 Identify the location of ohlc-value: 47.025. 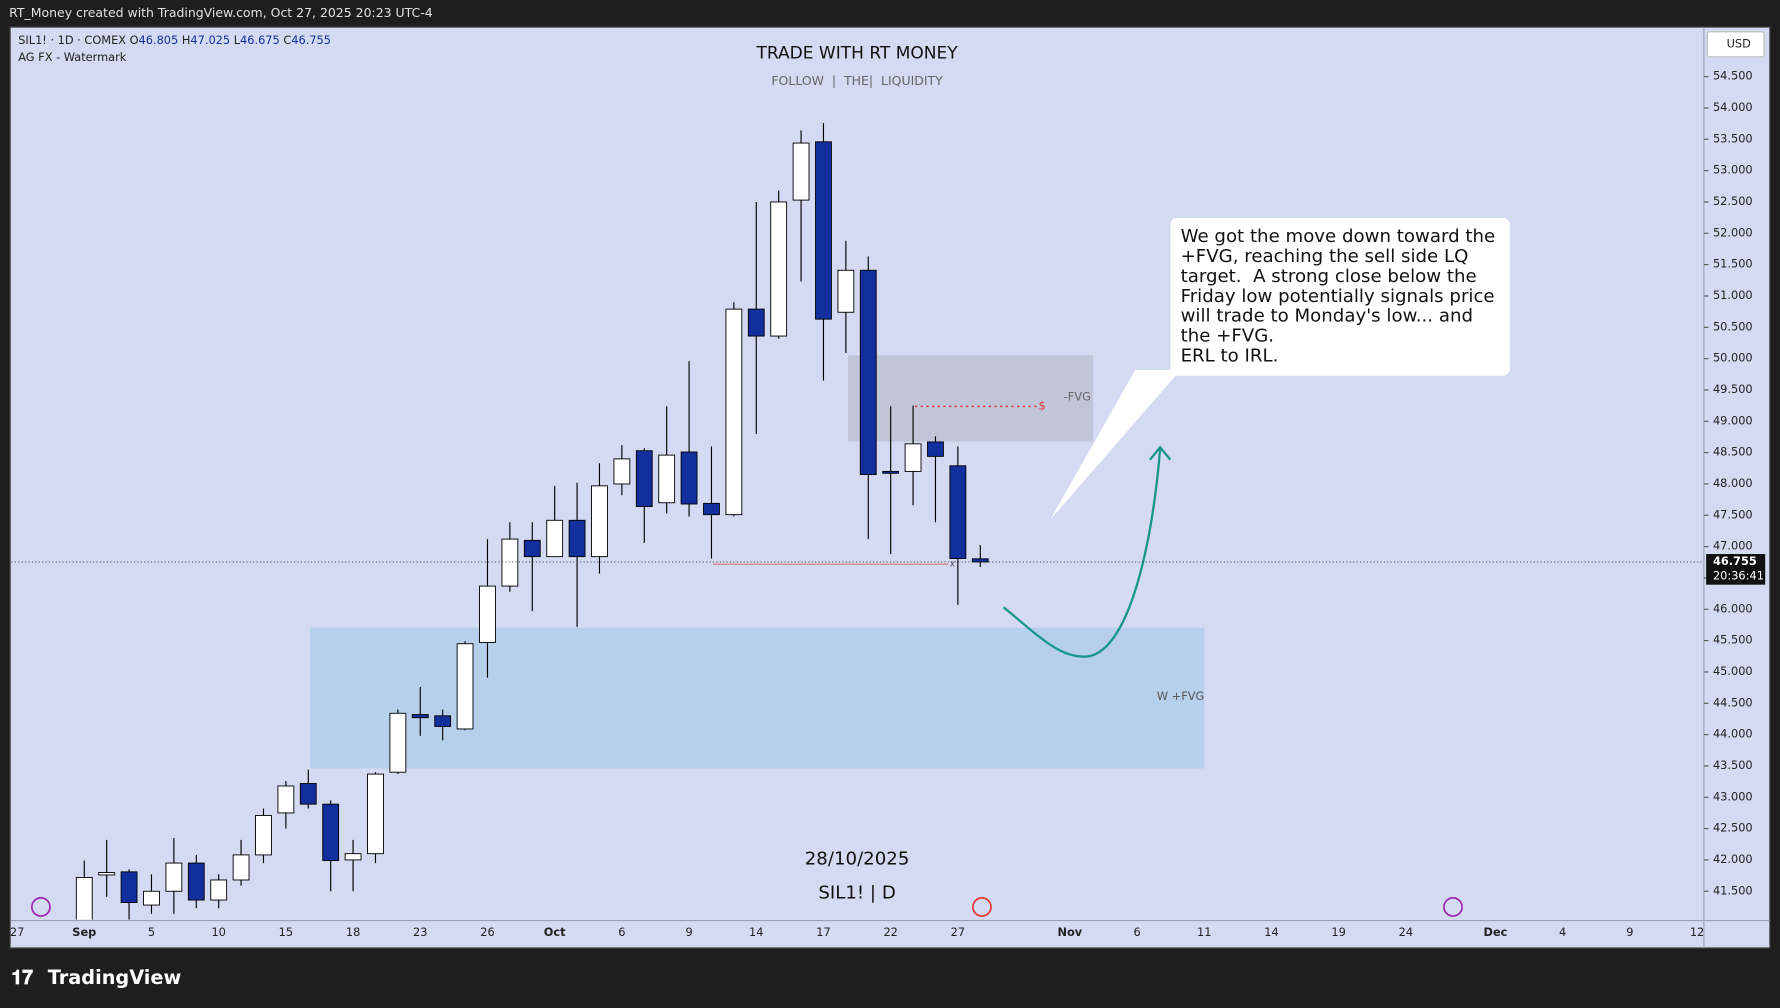
(210, 40).